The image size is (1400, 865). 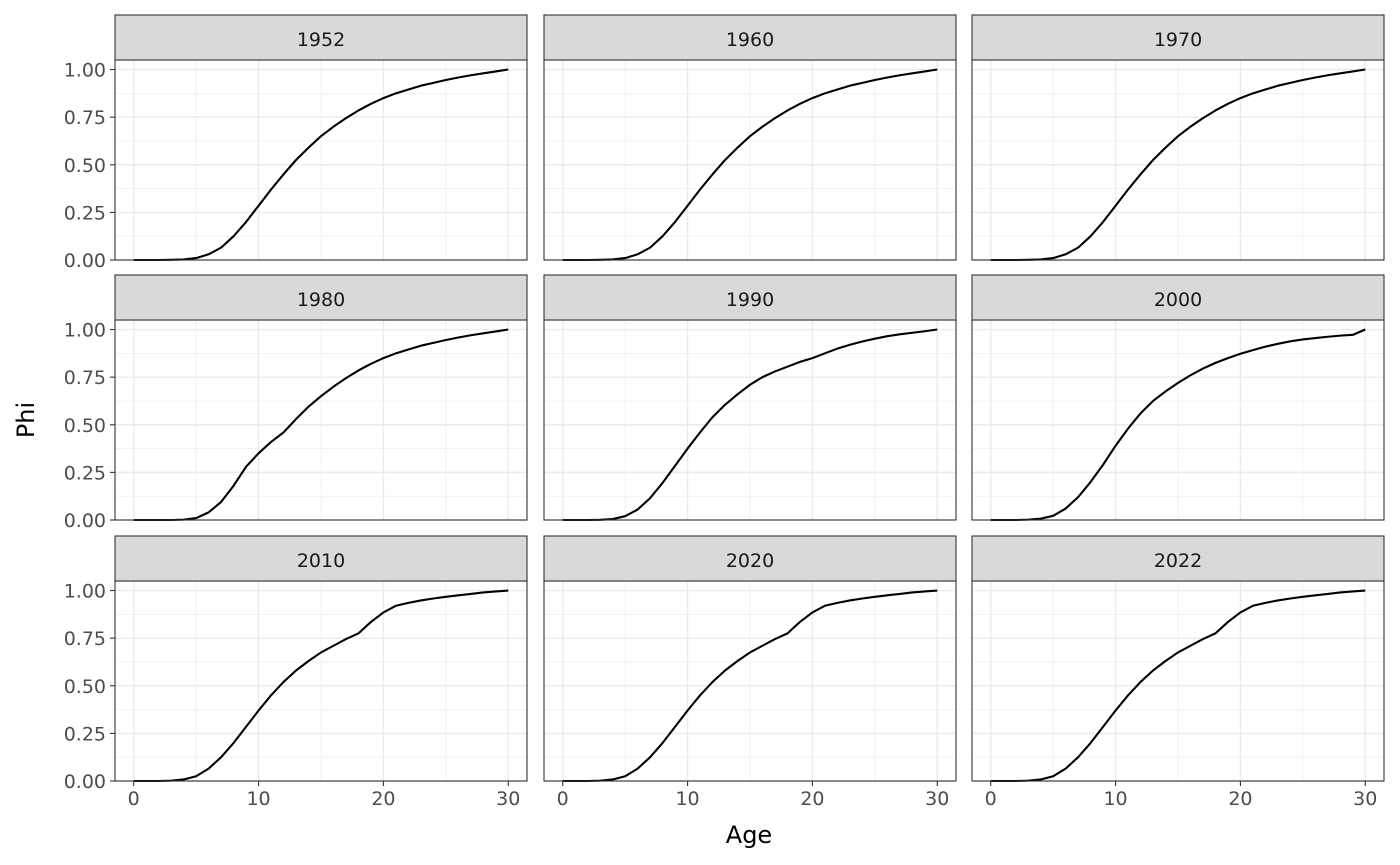 What do you see at coordinates (321, 165) in the screenshot?
I see `series-line-1952` at bounding box center [321, 165].